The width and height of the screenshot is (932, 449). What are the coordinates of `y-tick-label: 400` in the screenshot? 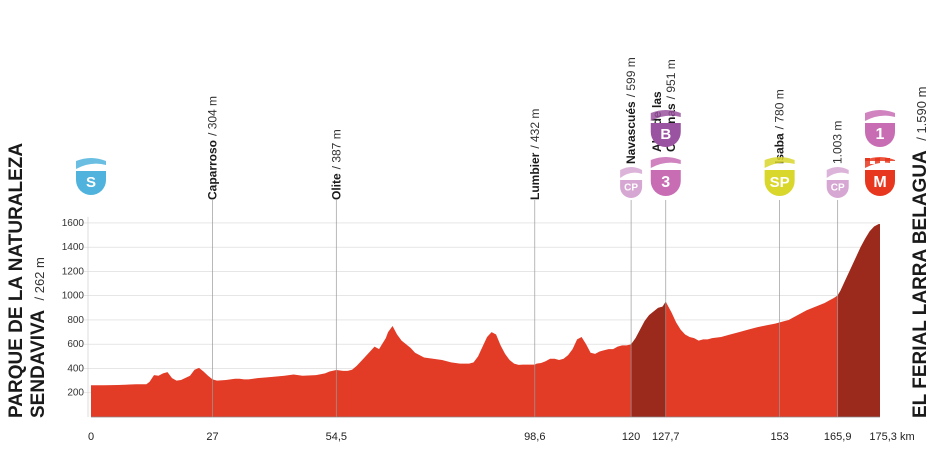 It's located at (75, 368).